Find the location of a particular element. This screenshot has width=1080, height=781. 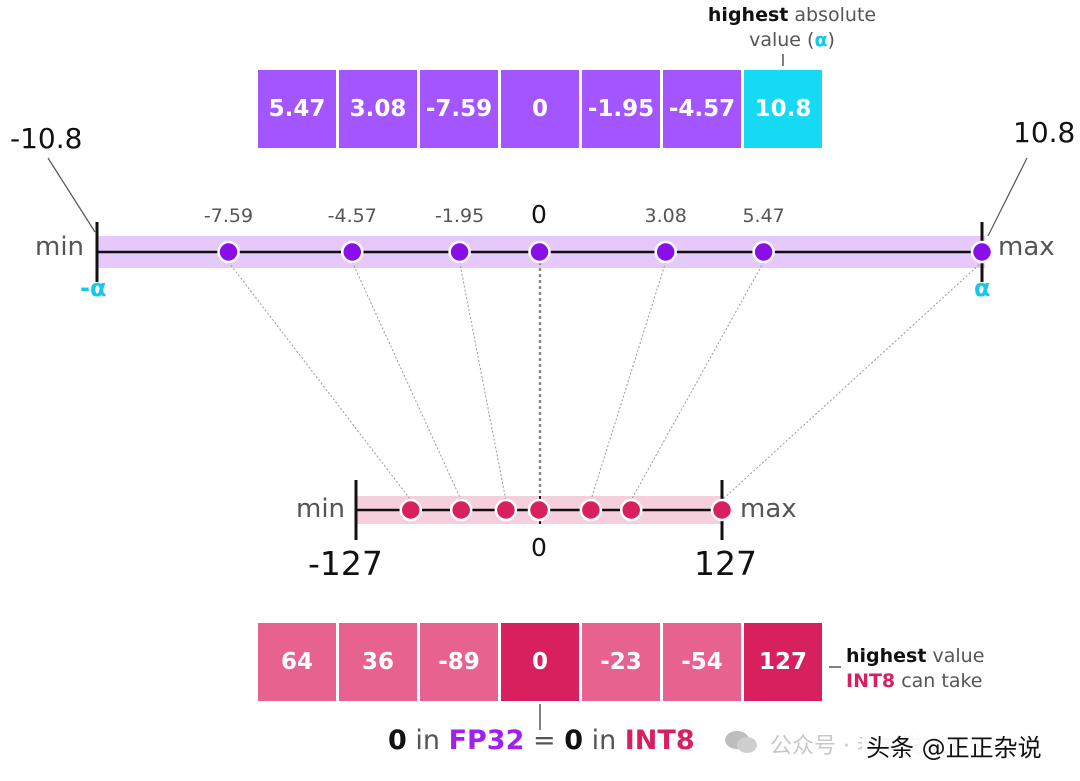

caption-in-2: in is located at coordinates (603, 740).